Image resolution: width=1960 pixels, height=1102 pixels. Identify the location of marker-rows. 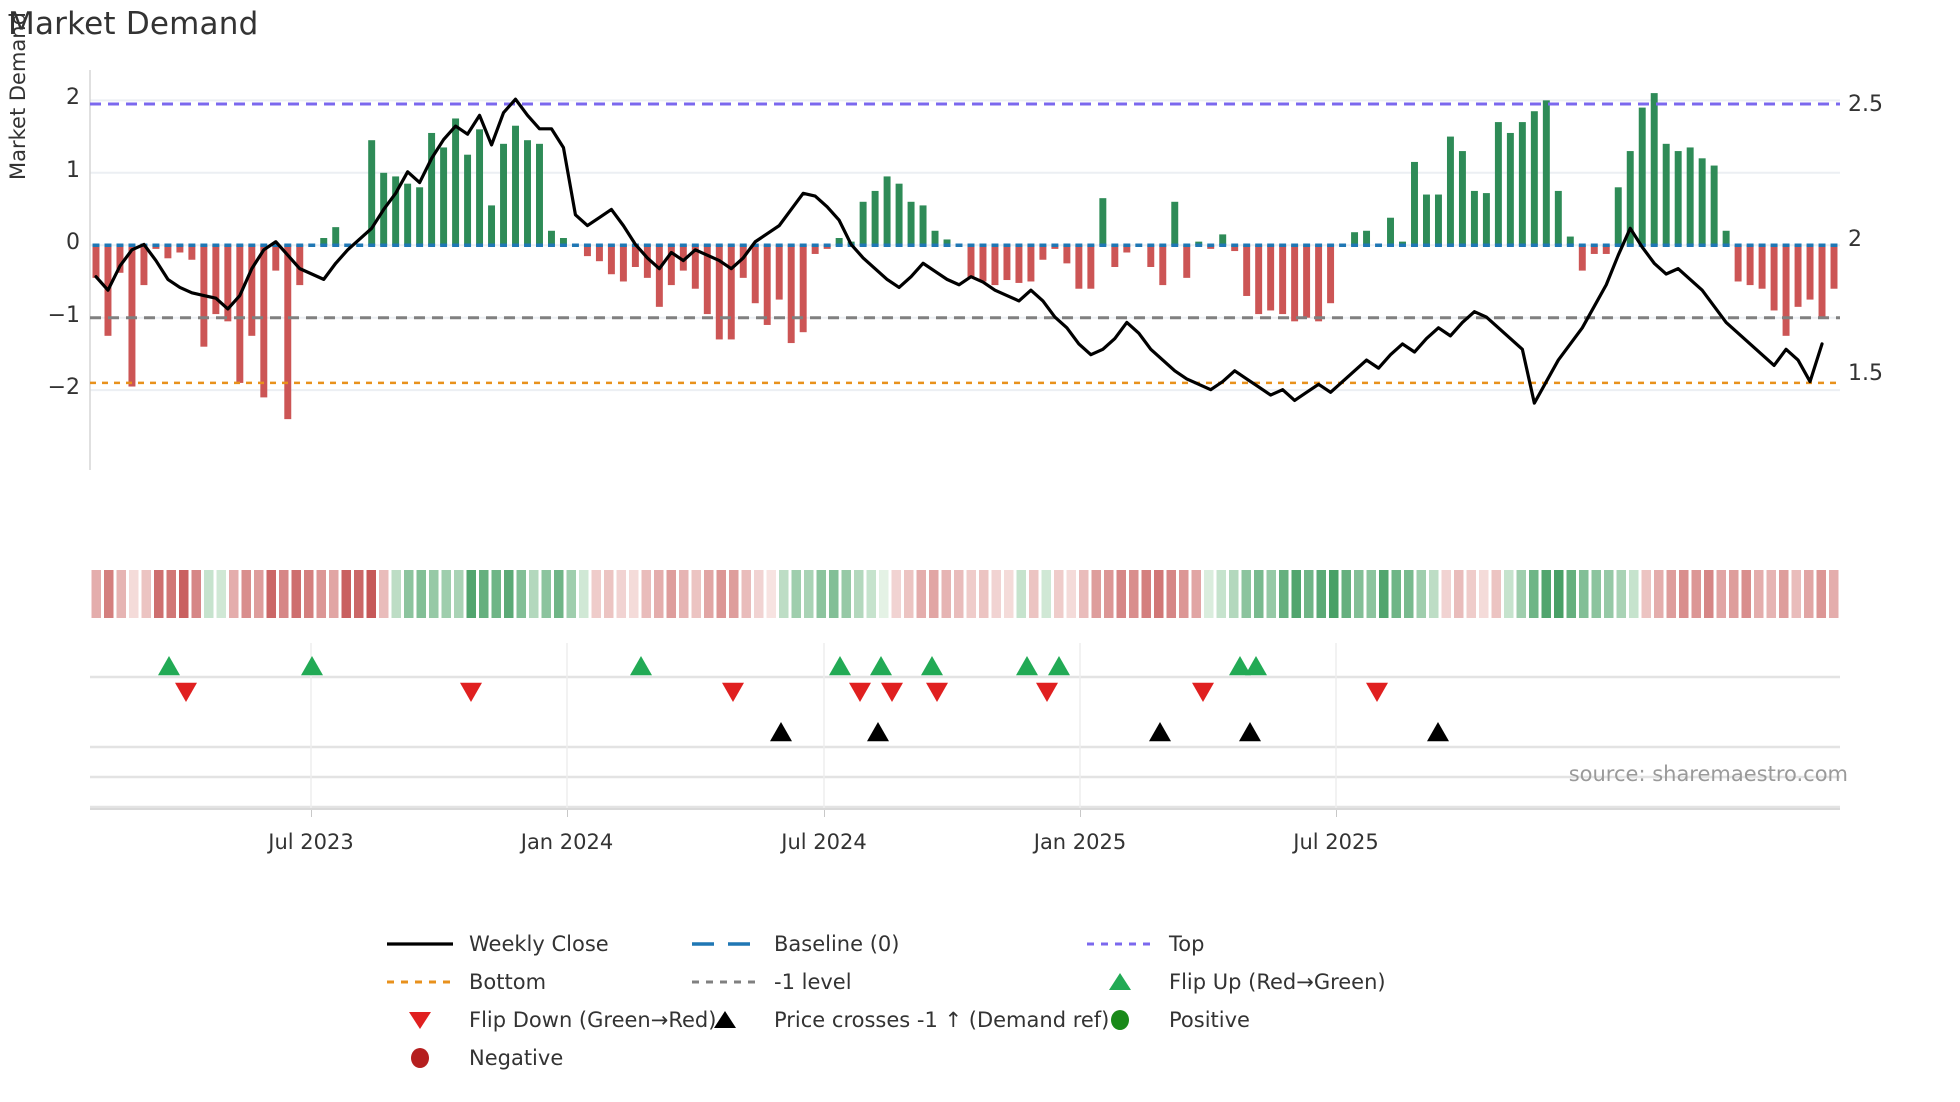
(965, 726).